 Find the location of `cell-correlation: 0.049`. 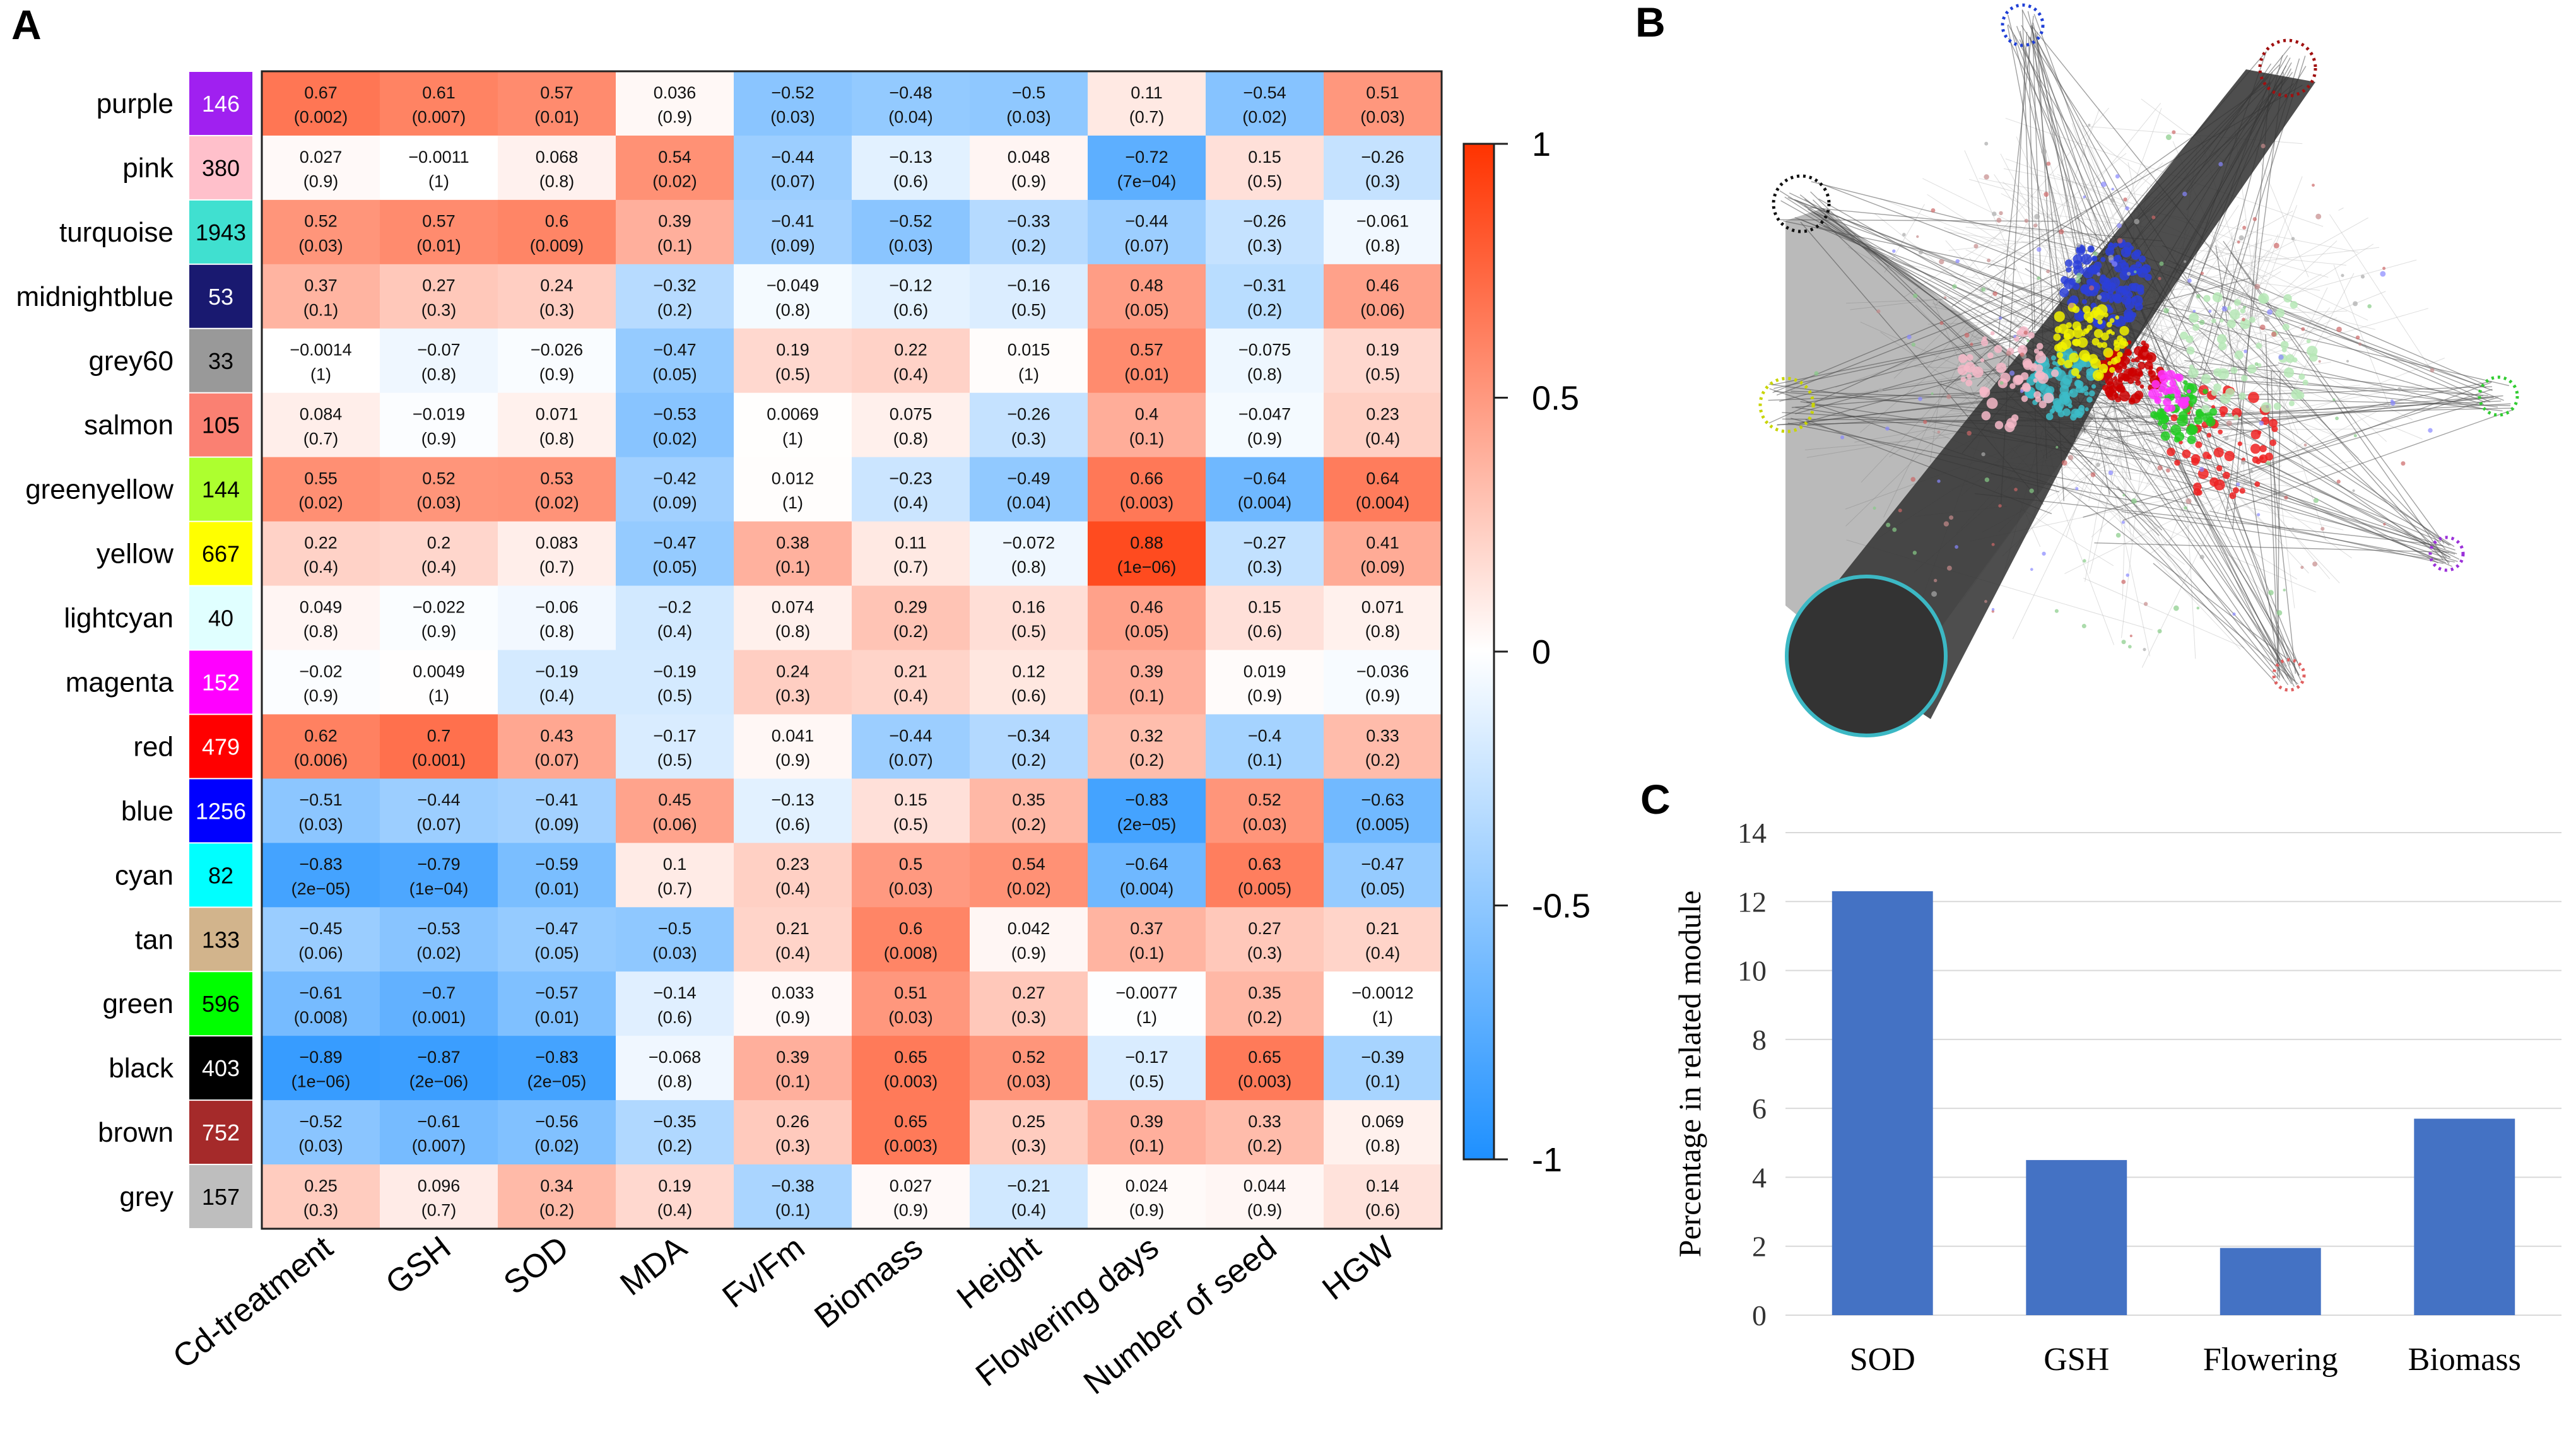

cell-correlation: 0.049 is located at coordinates (321, 606).